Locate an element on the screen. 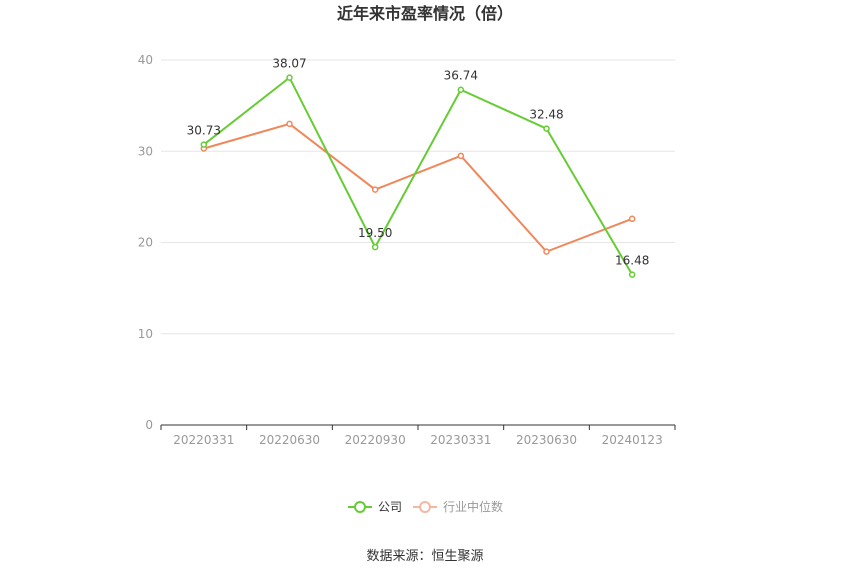  company-data-label: 38.07 is located at coordinates (289, 64).